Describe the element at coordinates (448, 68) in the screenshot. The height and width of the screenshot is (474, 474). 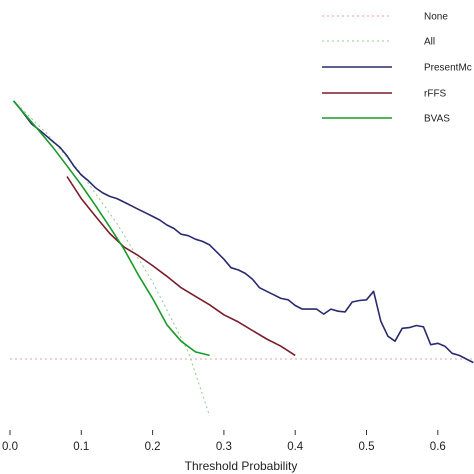
I see `legend-label-presentmc: PresentMc` at that location.